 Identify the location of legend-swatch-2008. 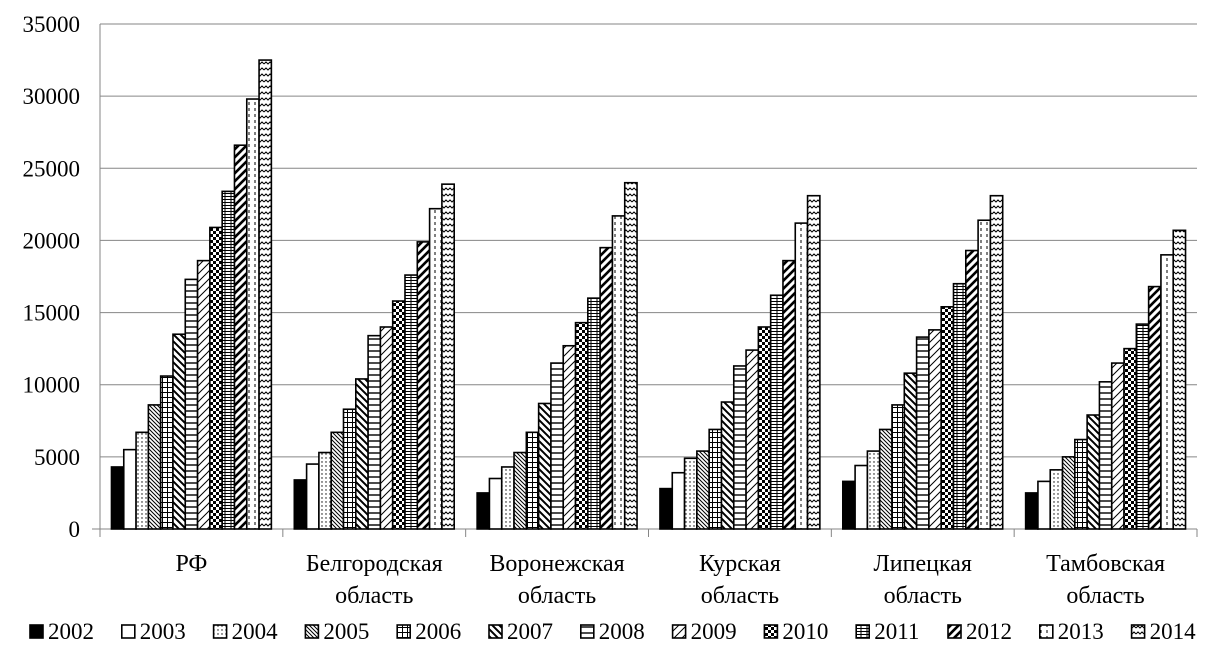
(587, 631).